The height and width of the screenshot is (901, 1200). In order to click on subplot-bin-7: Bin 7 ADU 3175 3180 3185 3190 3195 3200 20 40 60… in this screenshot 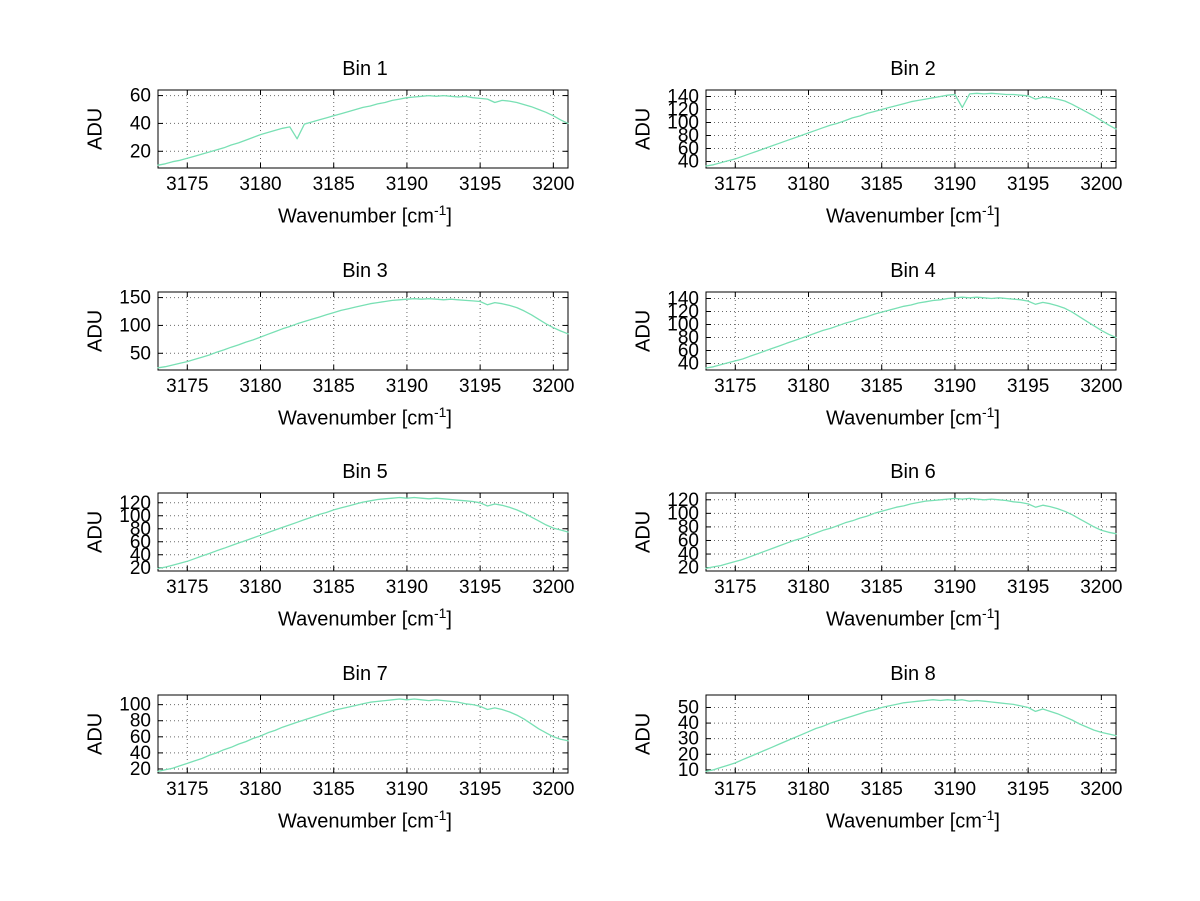, I will do `click(331, 747)`.